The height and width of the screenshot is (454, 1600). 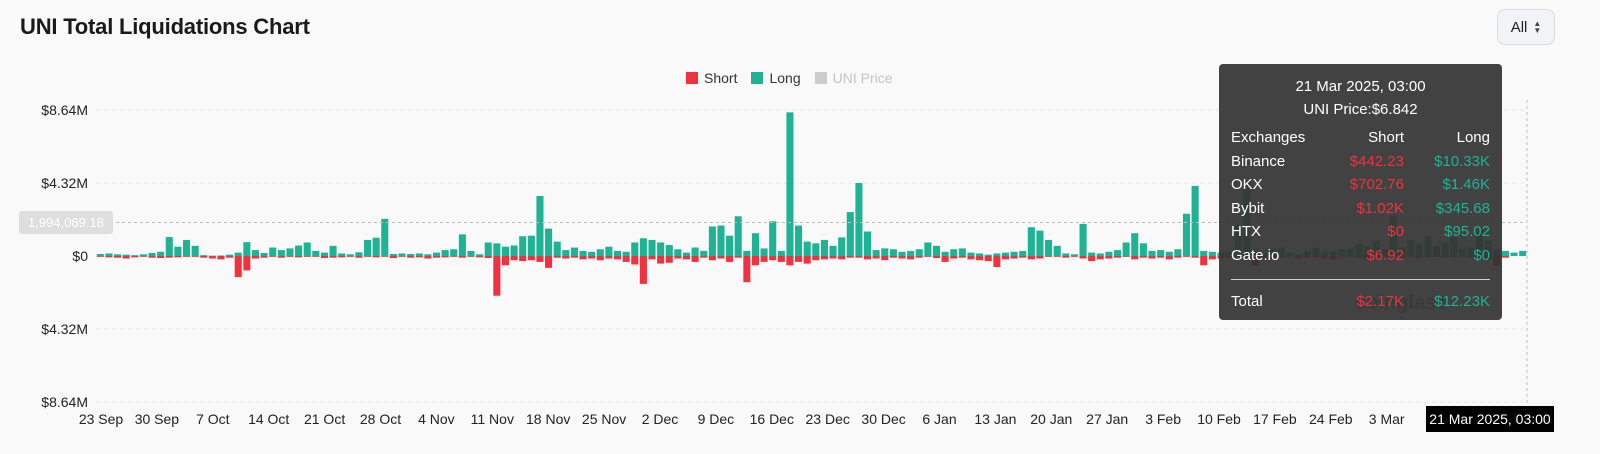 What do you see at coordinates (862, 78) in the screenshot?
I see `legend-label-uni-price: UNI Price` at bounding box center [862, 78].